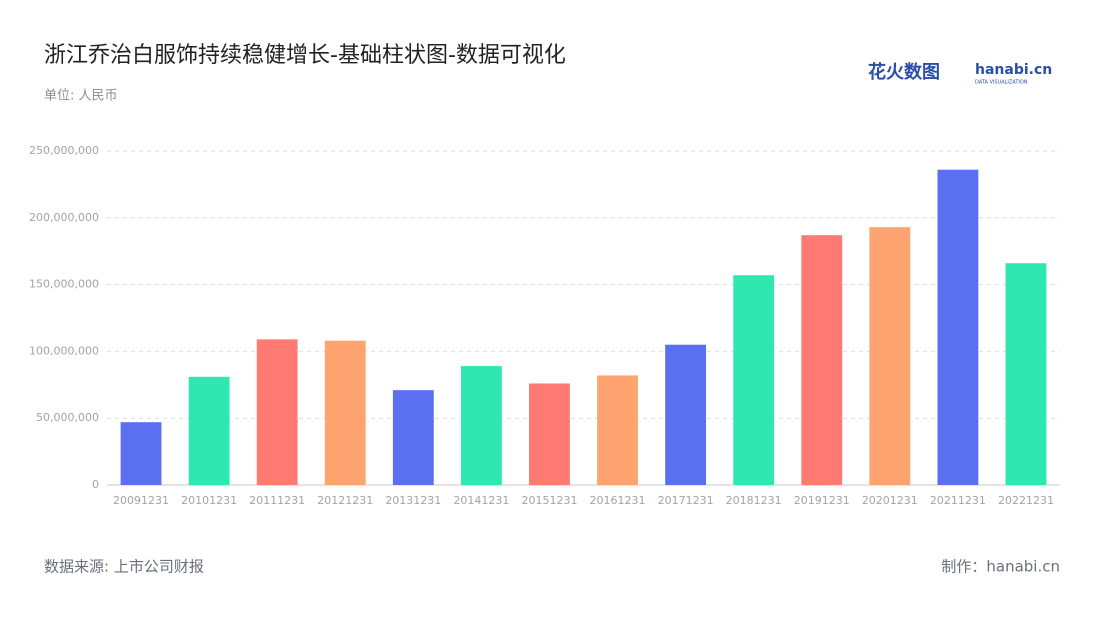 Image resolution: width=1100 pixels, height=620 pixels. What do you see at coordinates (64, 217) in the screenshot?
I see `y-tick-label: 200,000,000` at bounding box center [64, 217].